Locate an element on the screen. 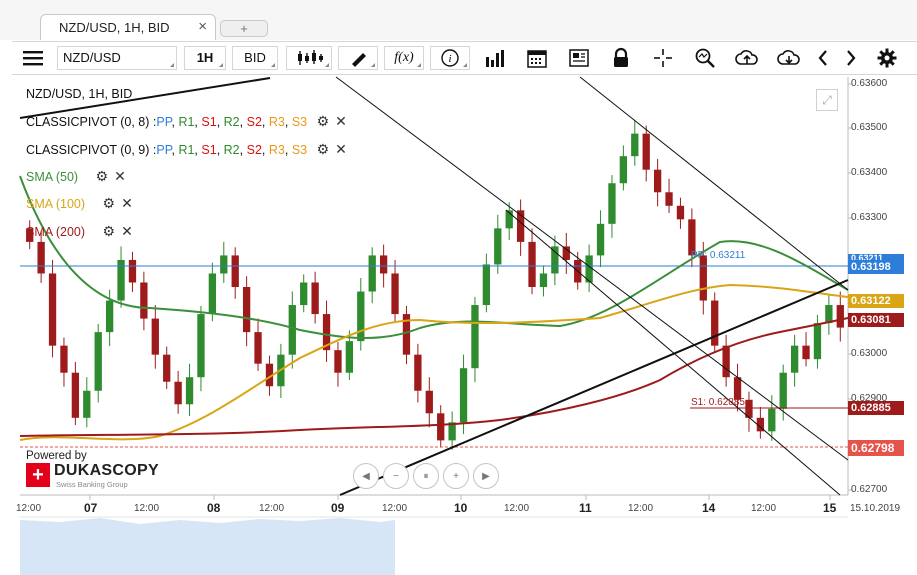 This screenshot has height=575, width=917. reset-view-icon: ⏸ is located at coordinates (426, 476).